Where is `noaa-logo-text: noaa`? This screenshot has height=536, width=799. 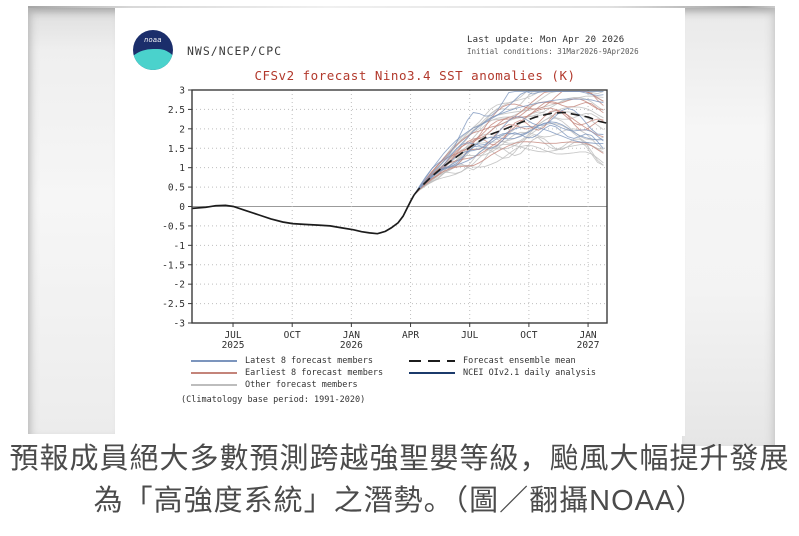 noaa-logo-text: noaa is located at coordinates (153, 40).